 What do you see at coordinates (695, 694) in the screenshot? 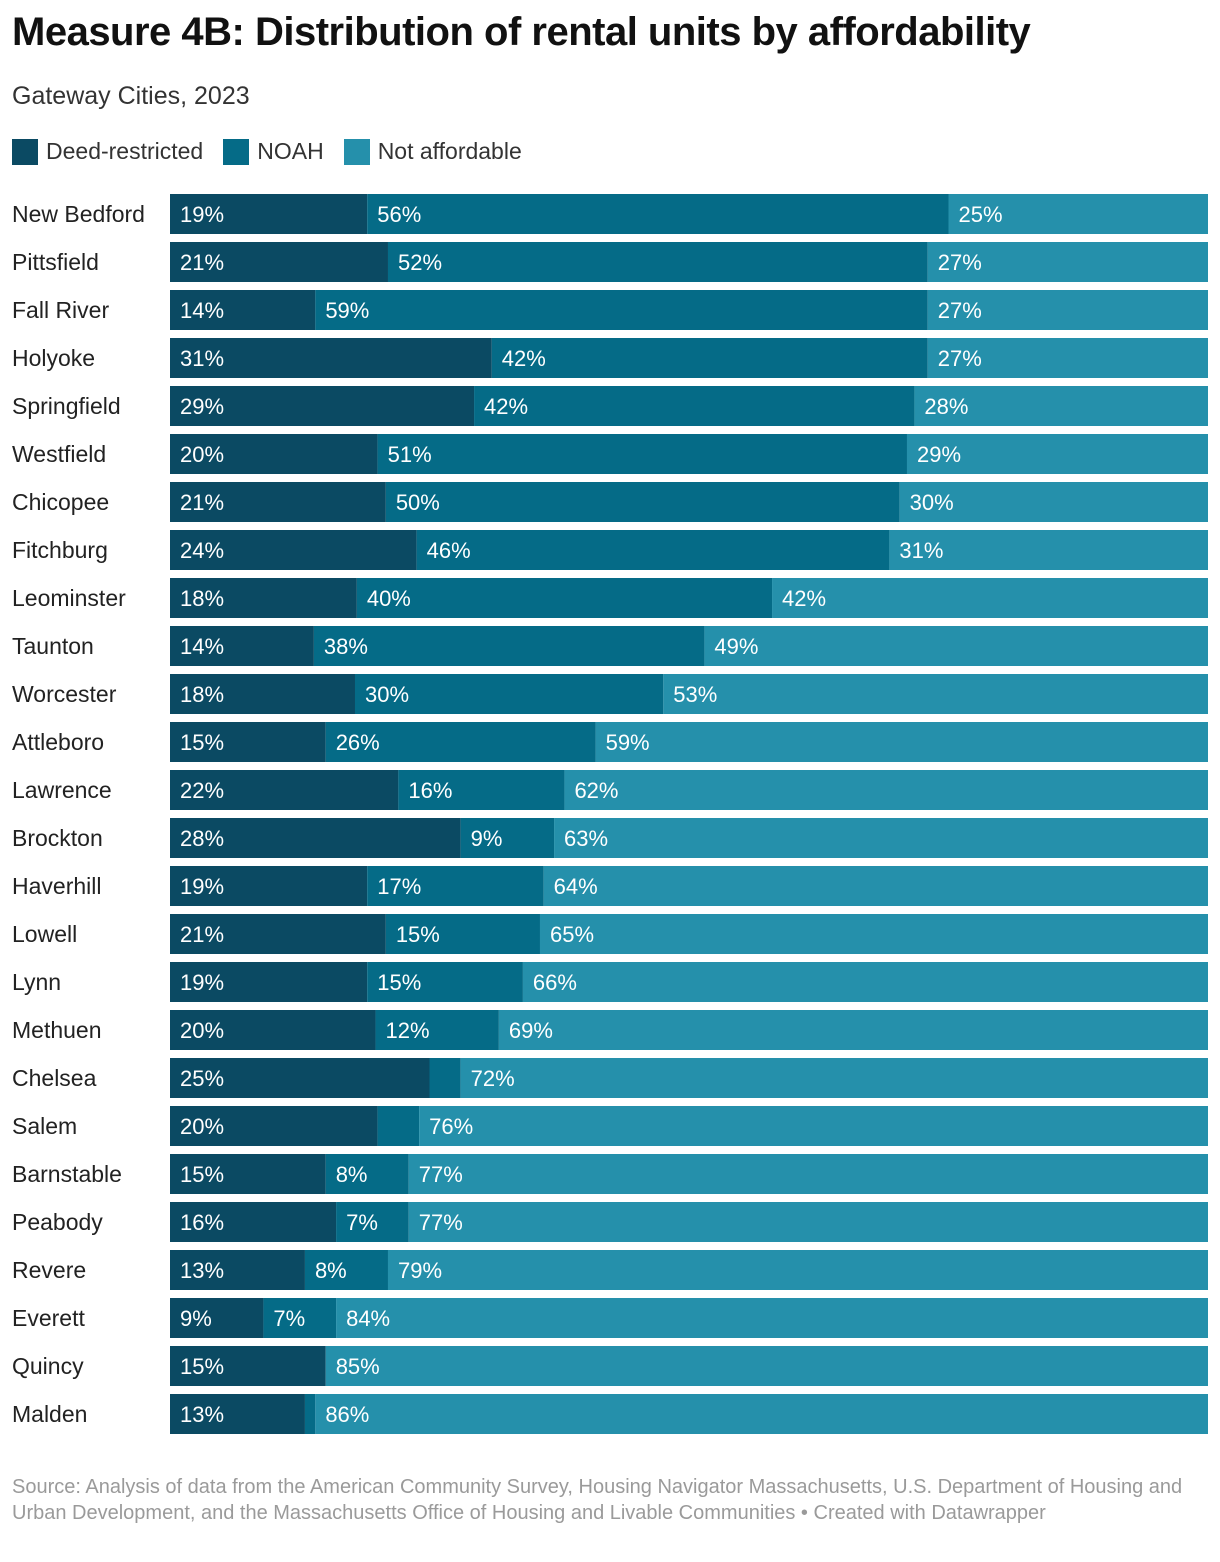
I see `value-label-worcester-not-affordable: 53%` at bounding box center [695, 694].